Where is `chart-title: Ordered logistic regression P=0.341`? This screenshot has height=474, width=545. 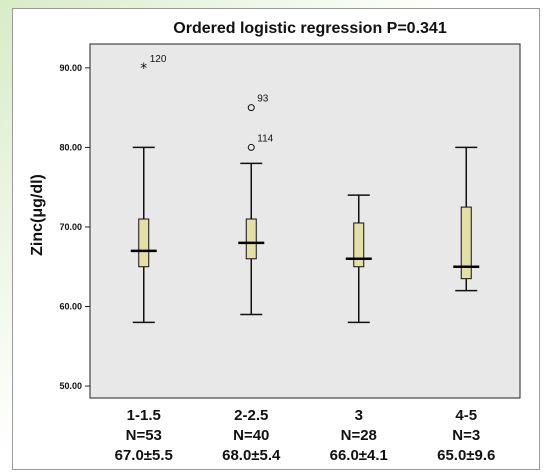
chart-title: Ordered logistic regression P=0.341 is located at coordinates (310, 28).